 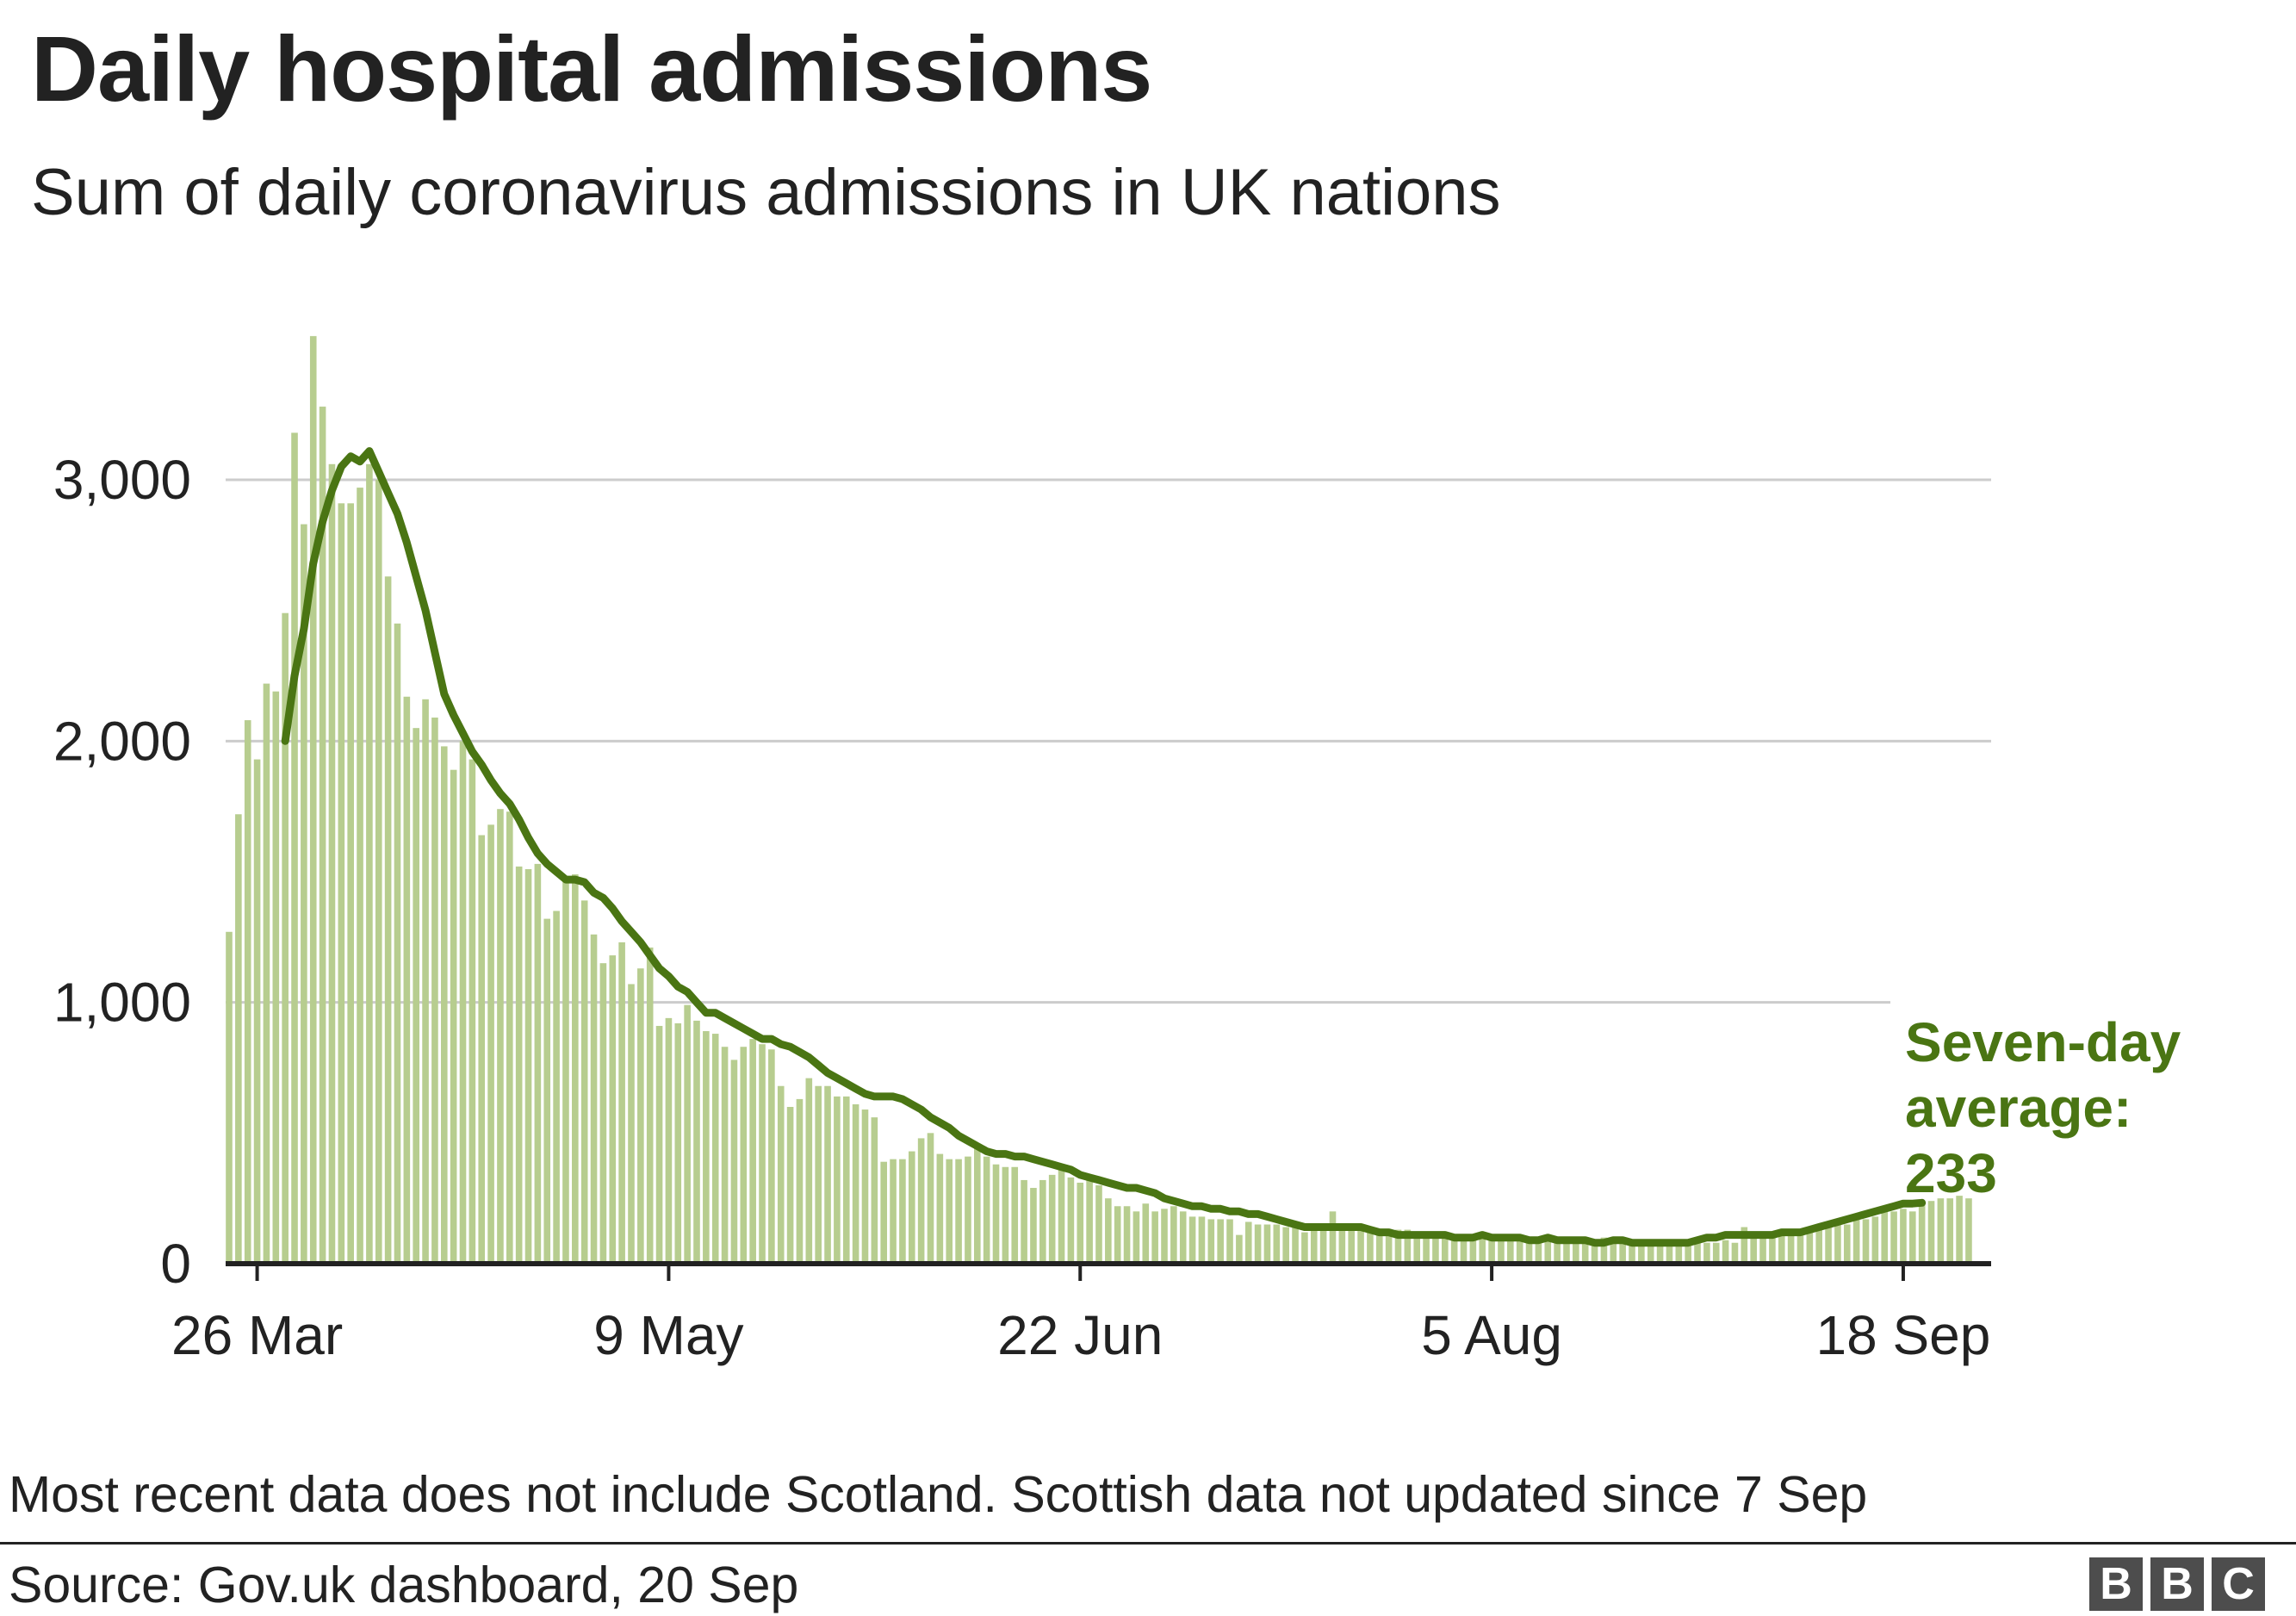 I want to click on y-tick-label: 0, so click(x=175, y=1264).